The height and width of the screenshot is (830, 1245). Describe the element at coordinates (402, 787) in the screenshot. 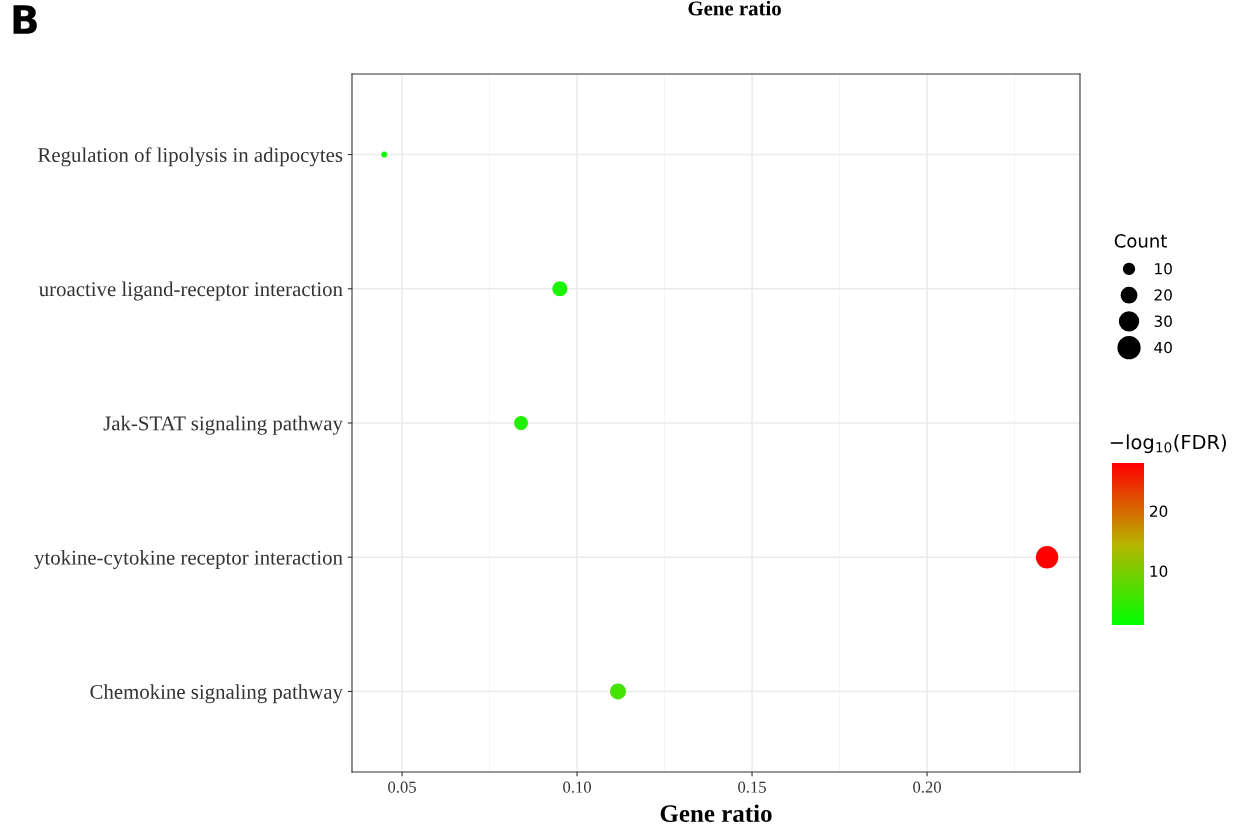

I see `x-tick-label: 0.05` at that location.